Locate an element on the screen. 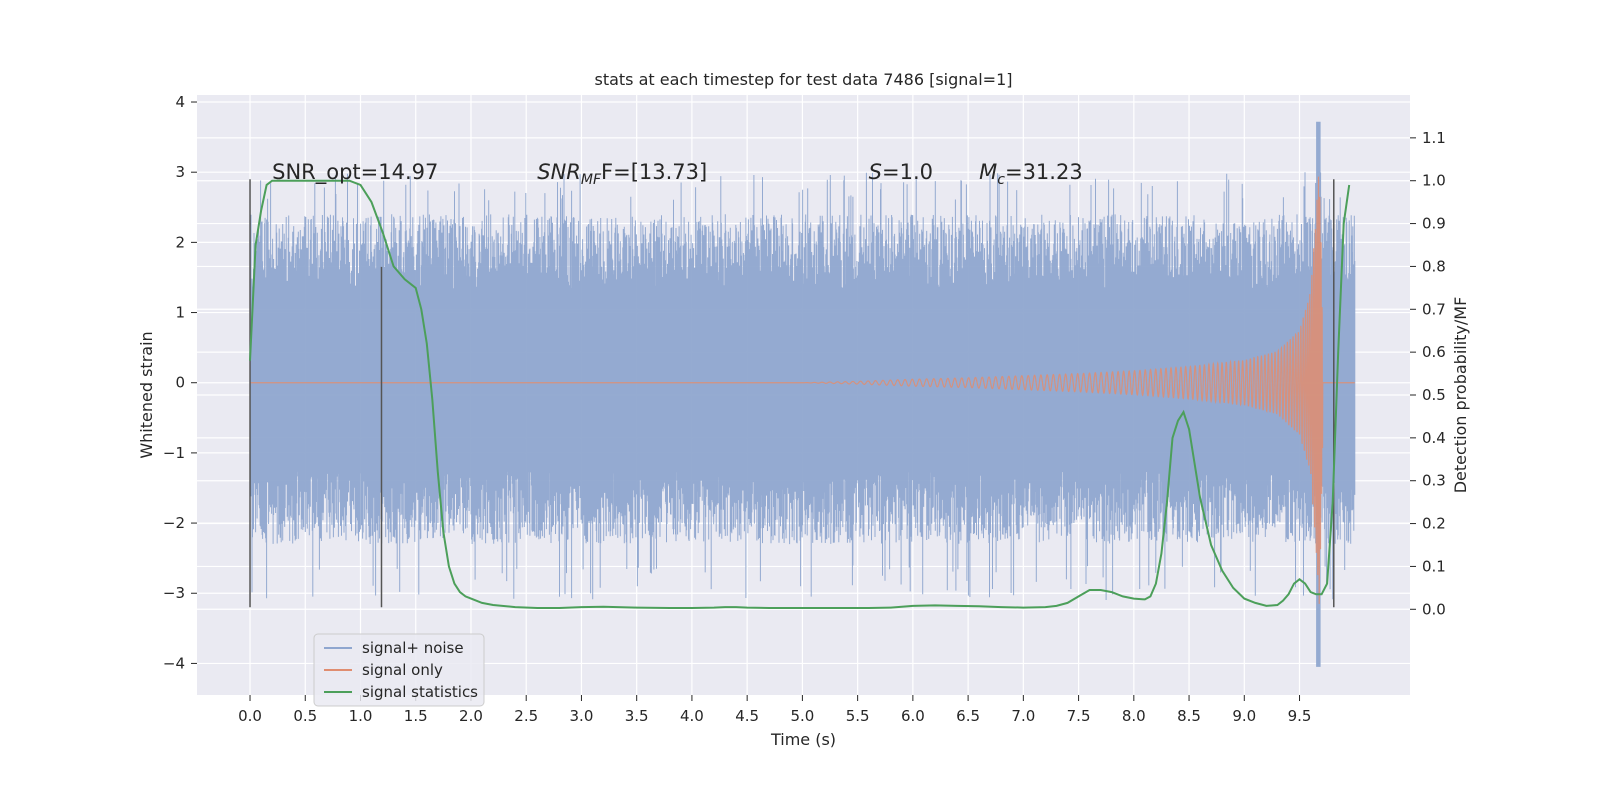 This screenshot has width=1600, height=800. x-tick-label: 2.0 is located at coordinates (471, 716).